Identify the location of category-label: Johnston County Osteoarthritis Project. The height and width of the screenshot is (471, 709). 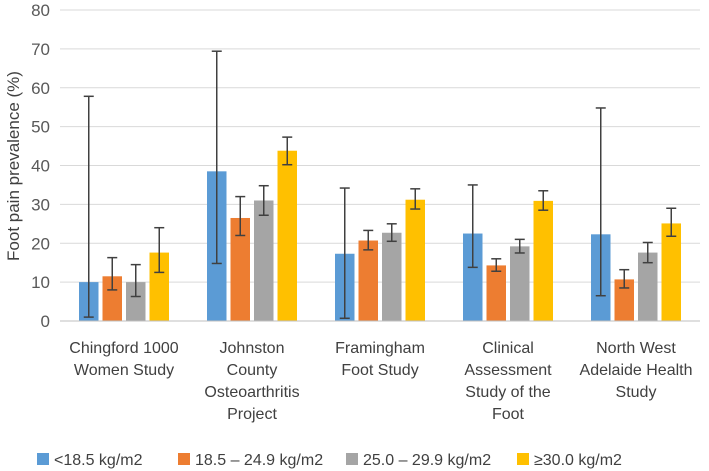
(251, 381).